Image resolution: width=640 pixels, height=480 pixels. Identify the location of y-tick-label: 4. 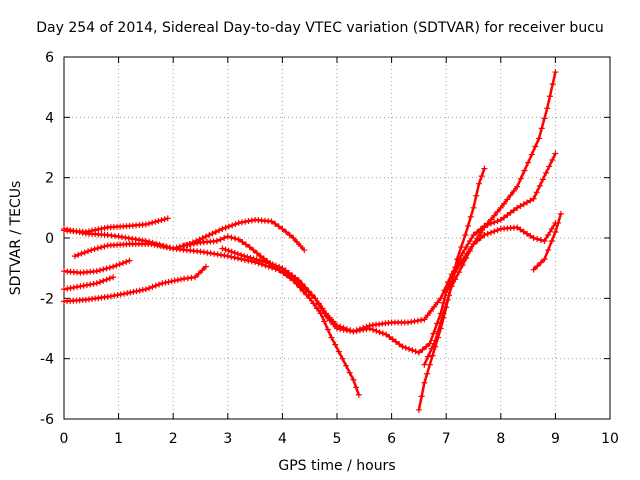
(49, 118).